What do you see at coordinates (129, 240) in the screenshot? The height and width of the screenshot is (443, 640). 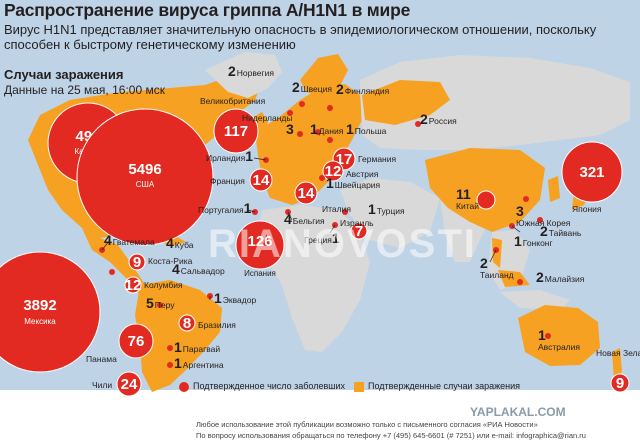 I see `label-guatemala: 4Гватемала` at bounding box center [129, 240].